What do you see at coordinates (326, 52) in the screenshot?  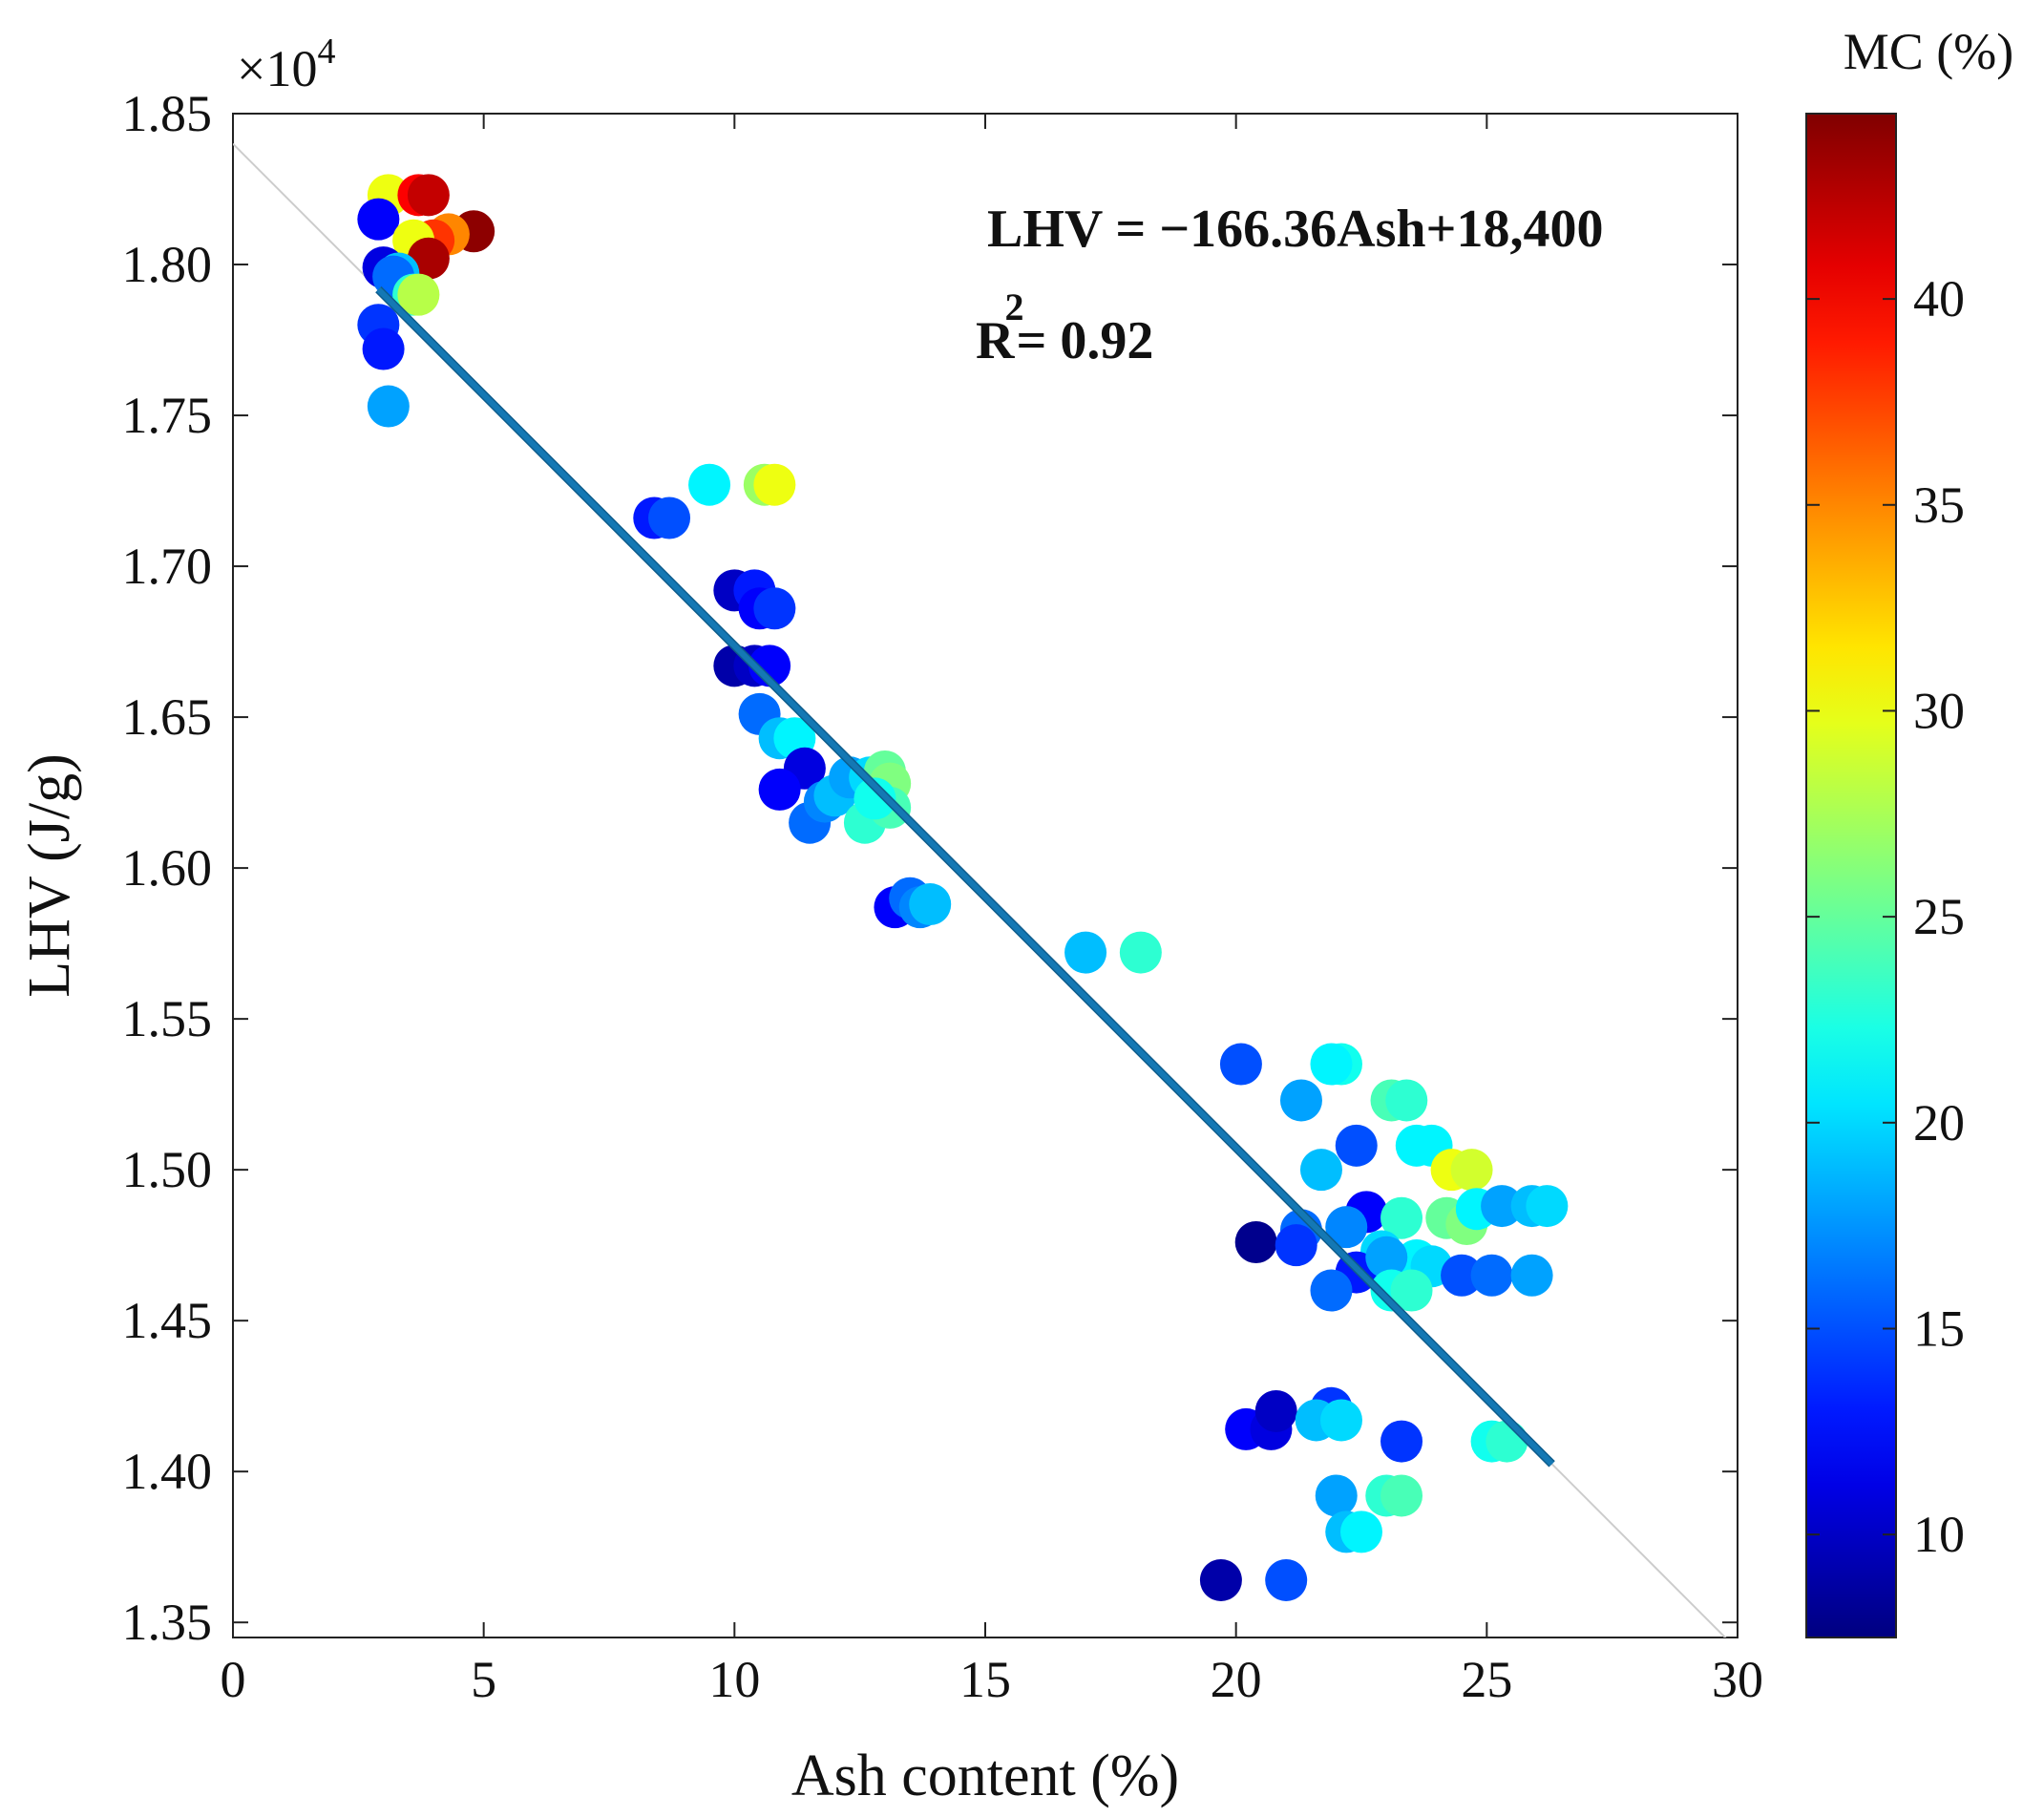 I see `y-multiplier-exponent: 4` at bounding box center [326, 52].